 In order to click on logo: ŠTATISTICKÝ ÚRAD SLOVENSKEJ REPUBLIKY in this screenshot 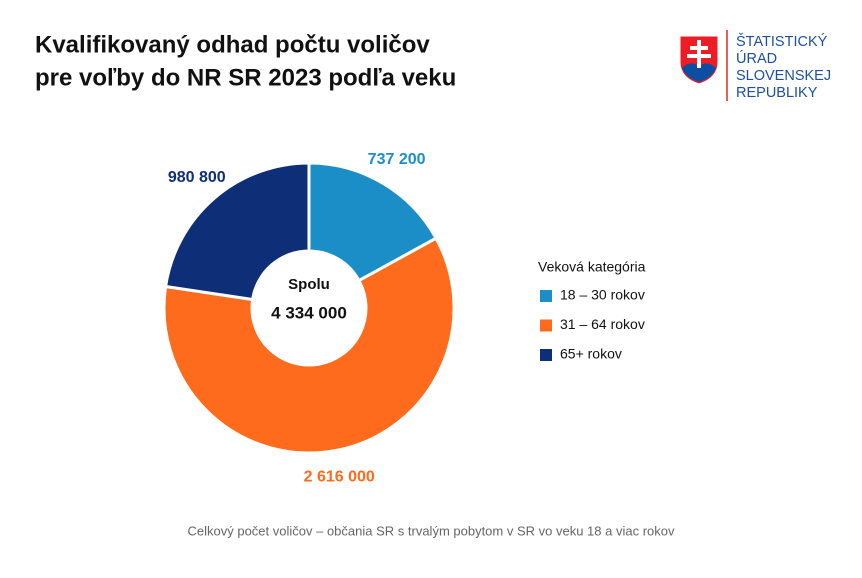, I will do `click(755, 65)`.